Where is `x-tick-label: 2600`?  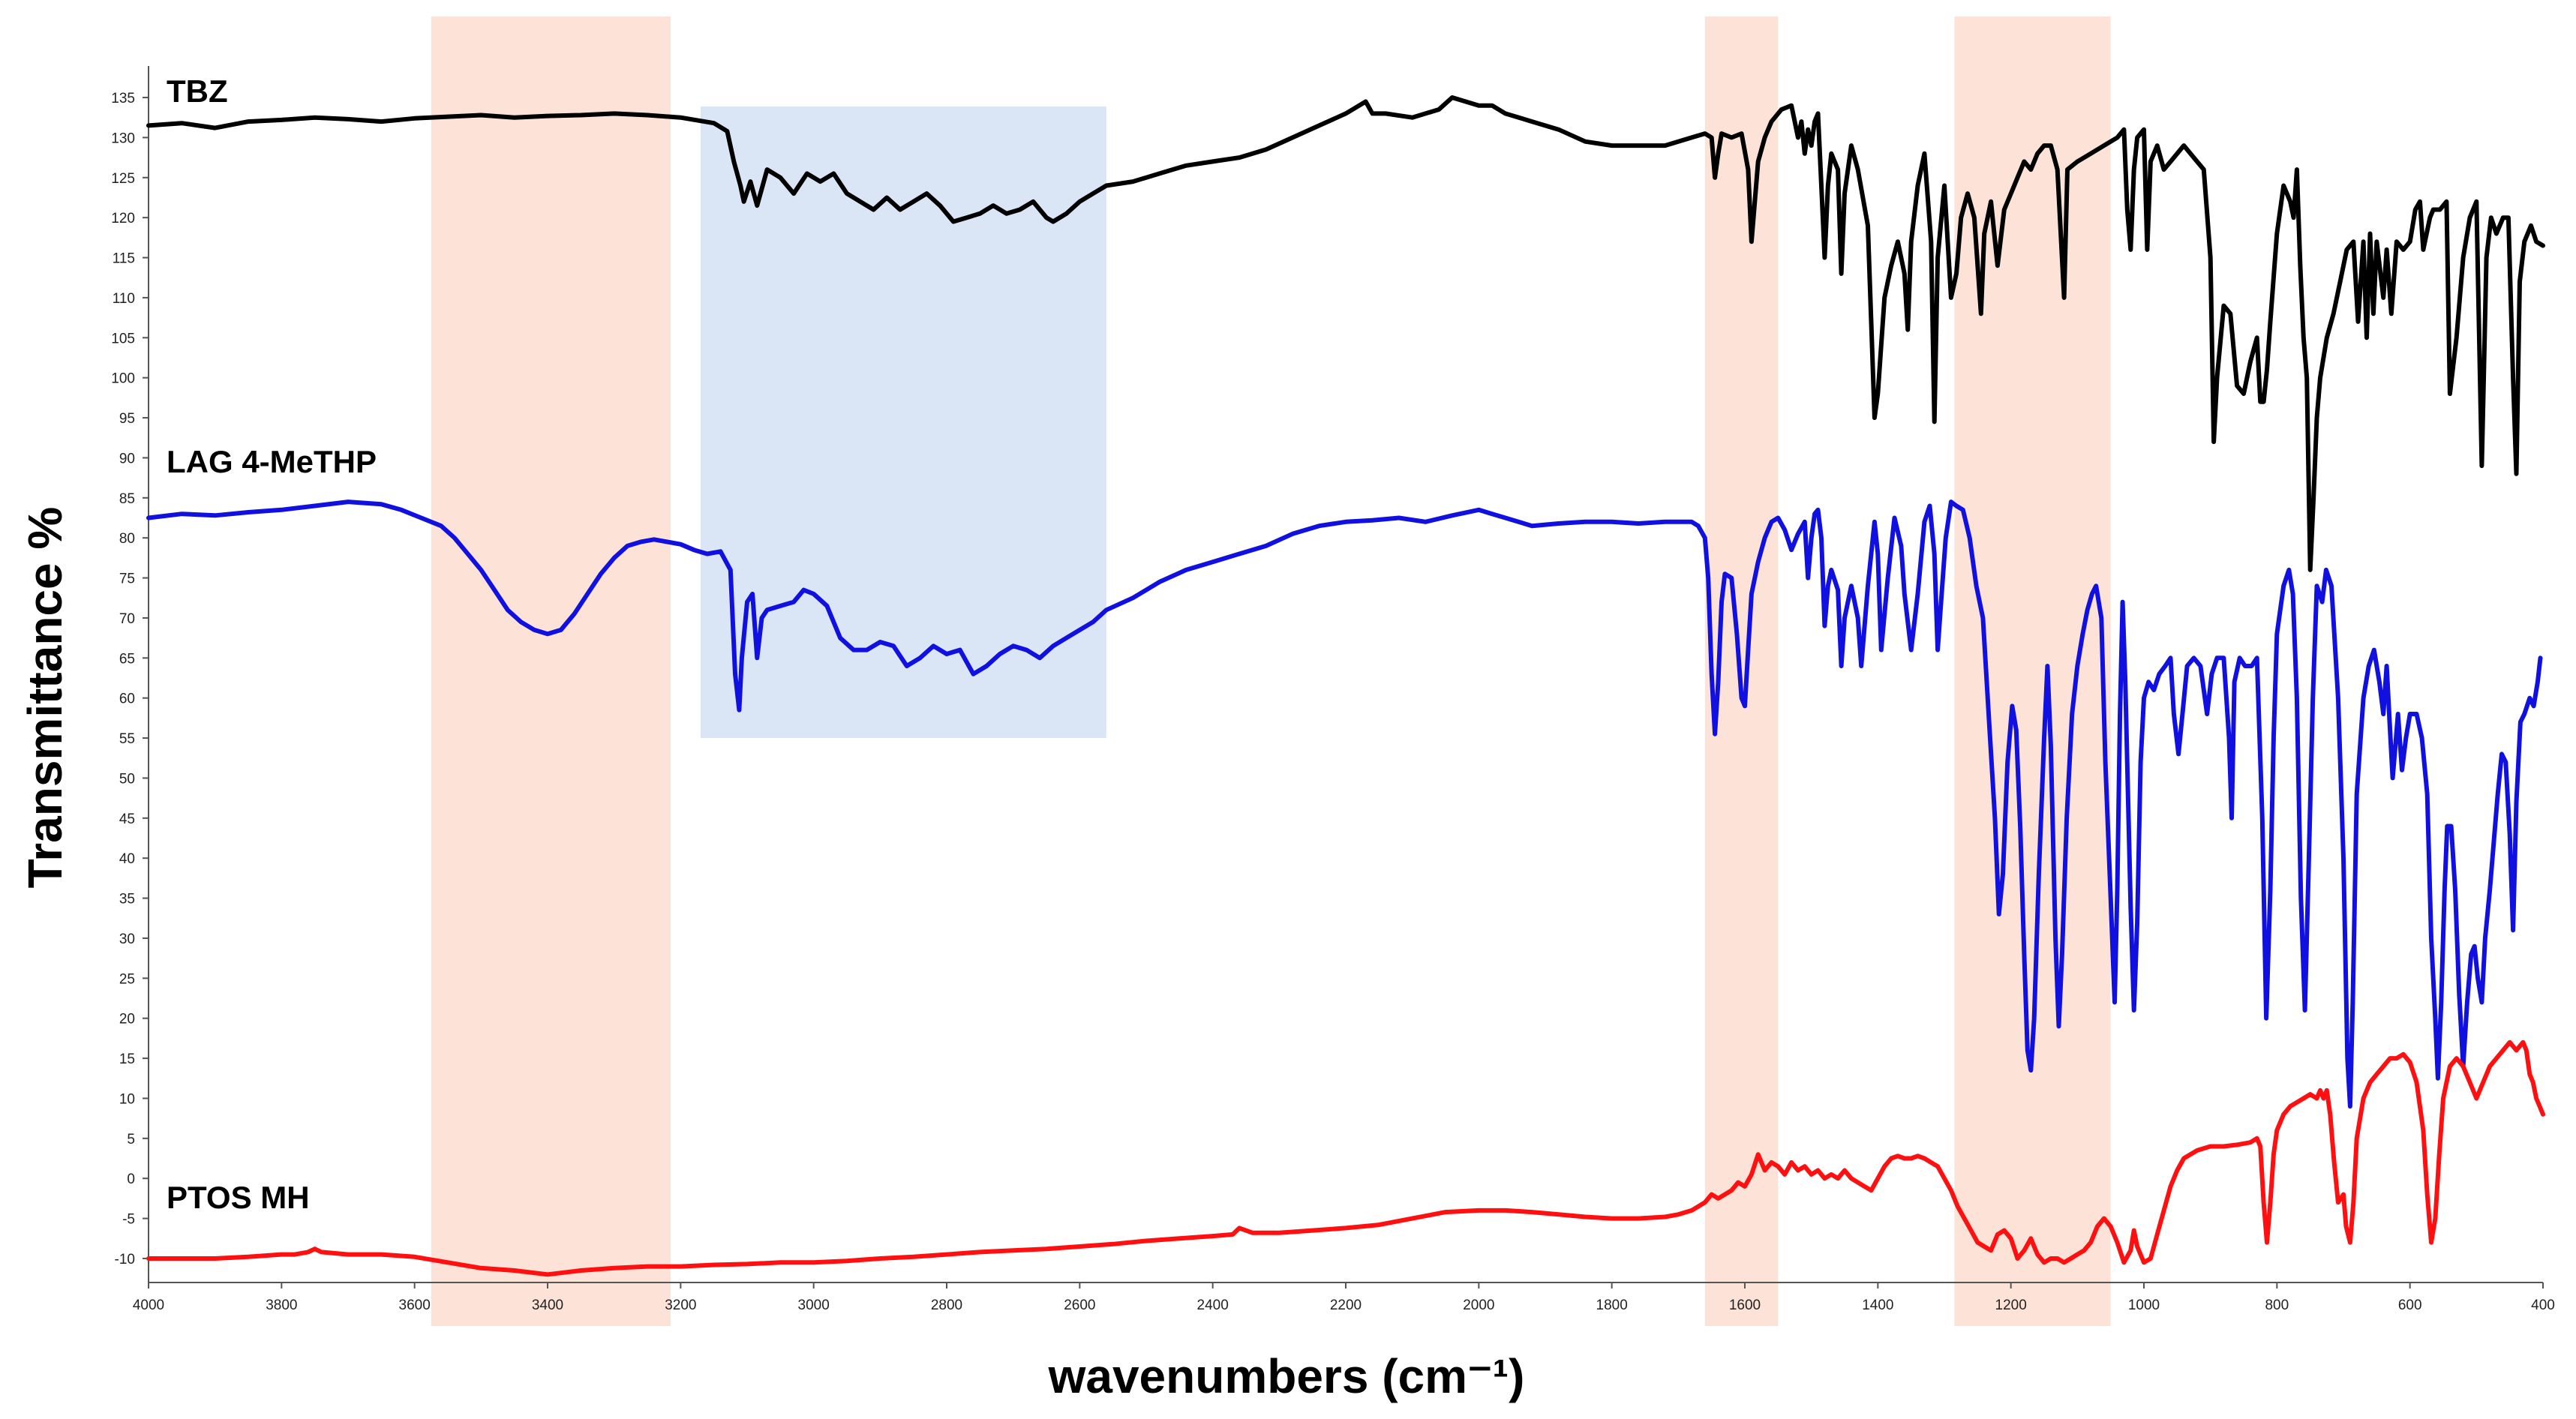 x-tick-label: 2600 is located at coordinates (1079, 1305).